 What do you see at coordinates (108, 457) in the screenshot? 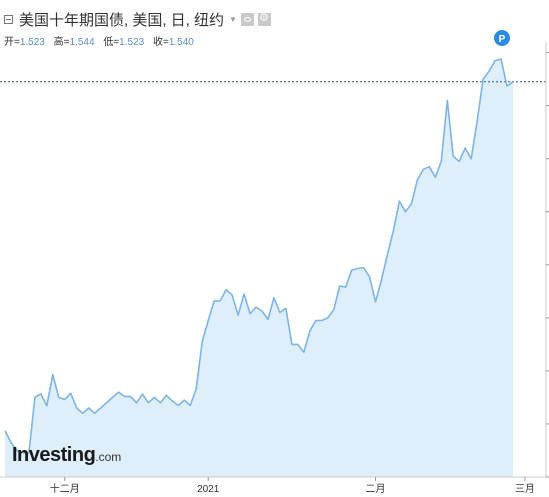
I see `logo-suffix: .com` at bounding box center [108, 457].